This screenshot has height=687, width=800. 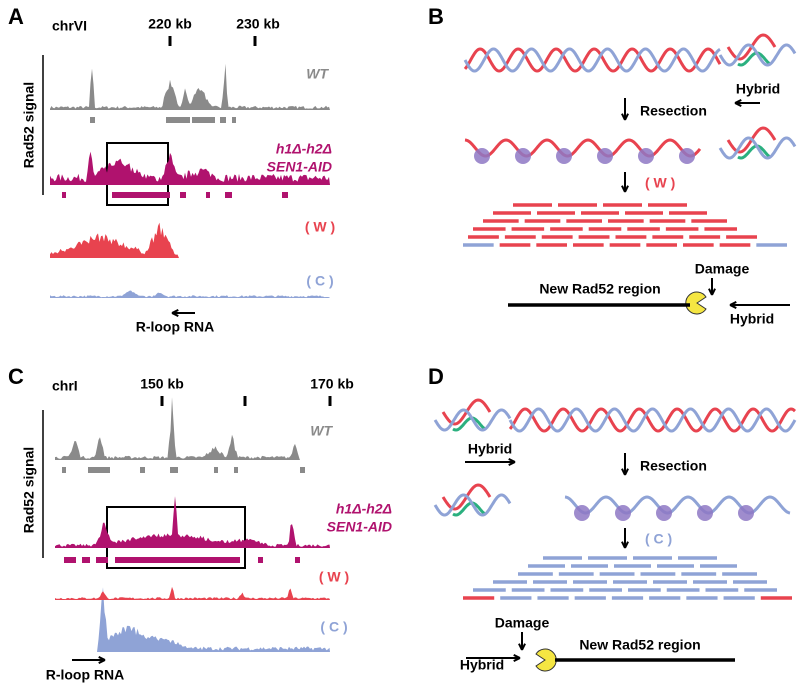 I want to click on chromosome: chrVI, so click(x=69, y=26).